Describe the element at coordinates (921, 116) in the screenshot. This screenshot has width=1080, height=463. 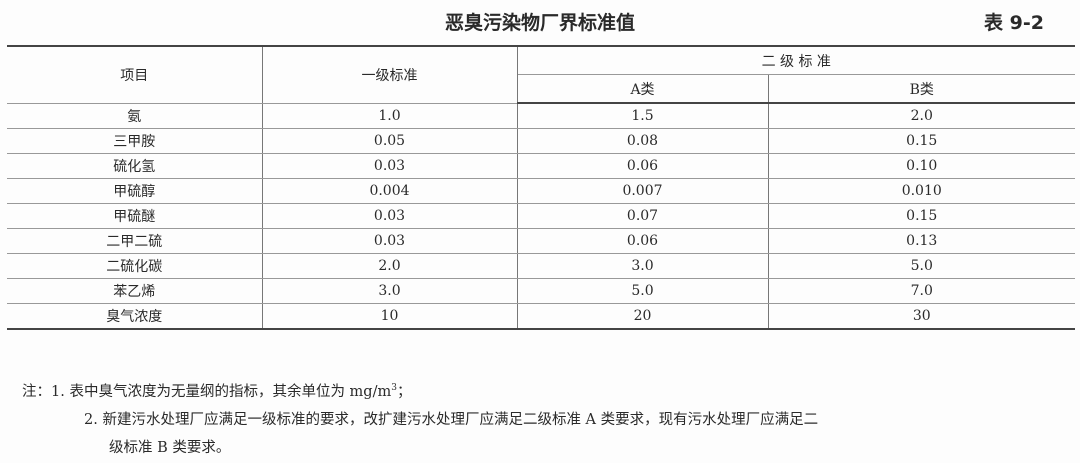
I see `cell-grade2-b: 2.0` at that location.